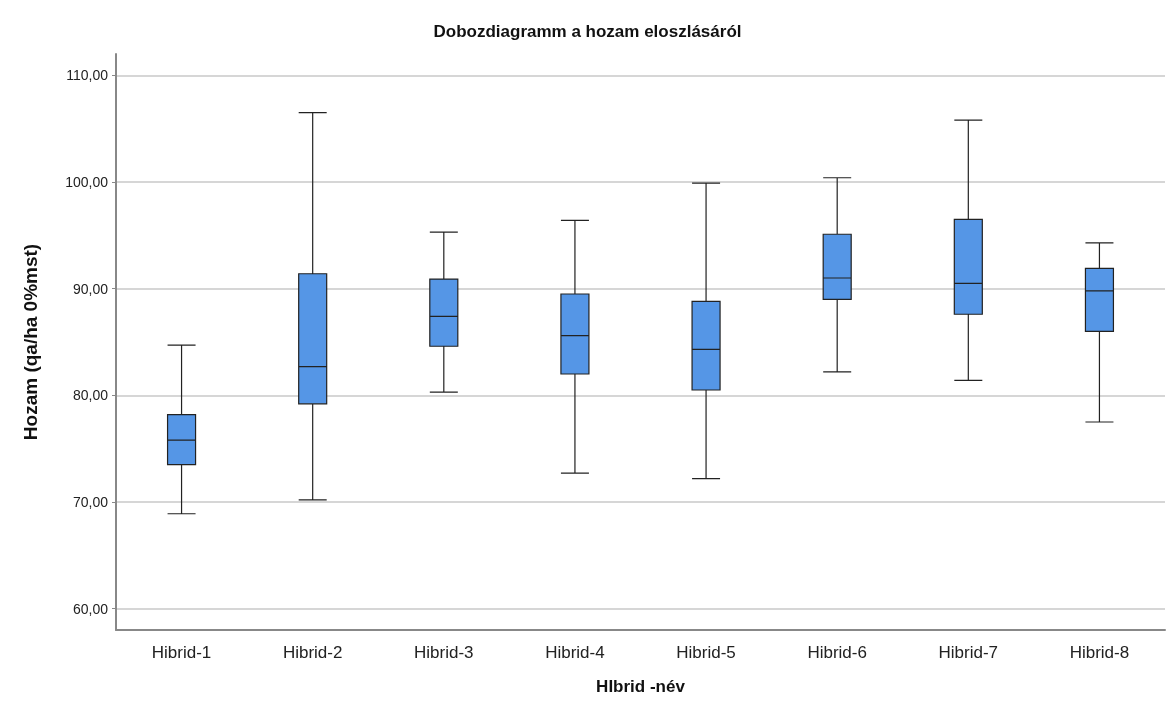 The image size is (1175, 715). Describe the element at coordinates (90, 395) in the screenshot. I see `y-tick-label: 80,00` at that location.